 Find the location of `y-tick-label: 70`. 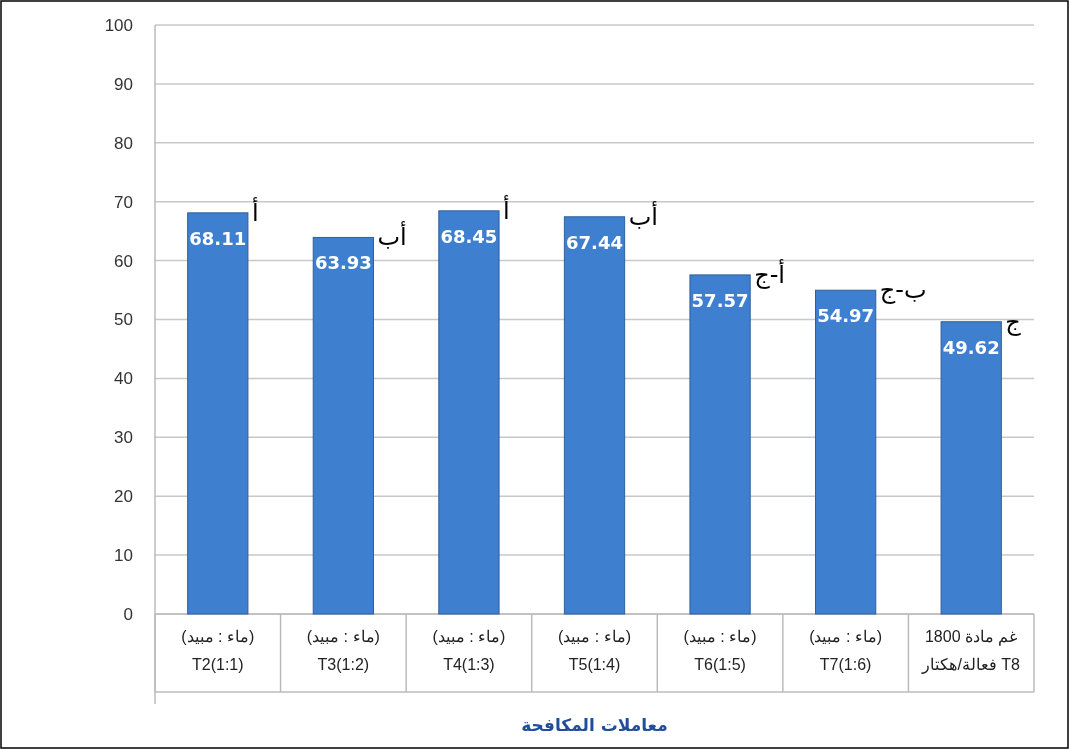

y-tick-label: 70 is located at coordinates (123, 202).